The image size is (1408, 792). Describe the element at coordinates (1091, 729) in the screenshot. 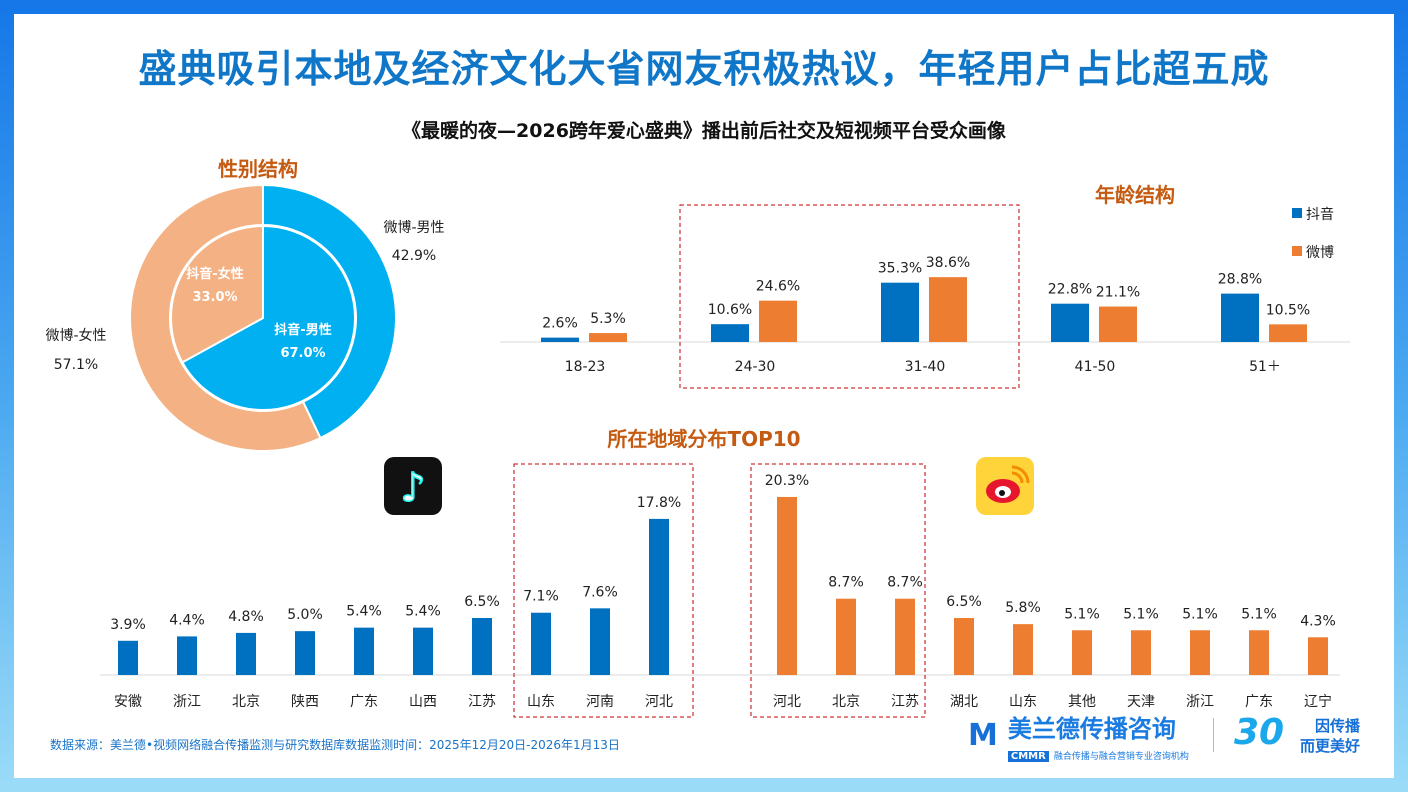

I see `logo-name: 美兰德传播咨询` at that location.